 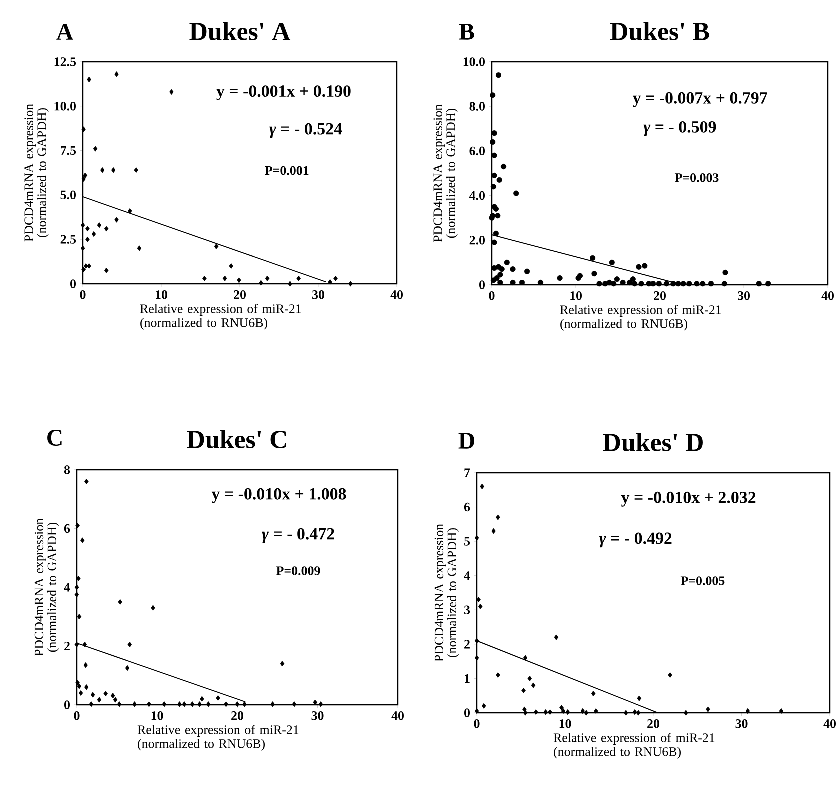 What do you see at coordinates (287, 171) in the screenshot?
I see `annotation: P=0.001` at bounding box center [287, 171].